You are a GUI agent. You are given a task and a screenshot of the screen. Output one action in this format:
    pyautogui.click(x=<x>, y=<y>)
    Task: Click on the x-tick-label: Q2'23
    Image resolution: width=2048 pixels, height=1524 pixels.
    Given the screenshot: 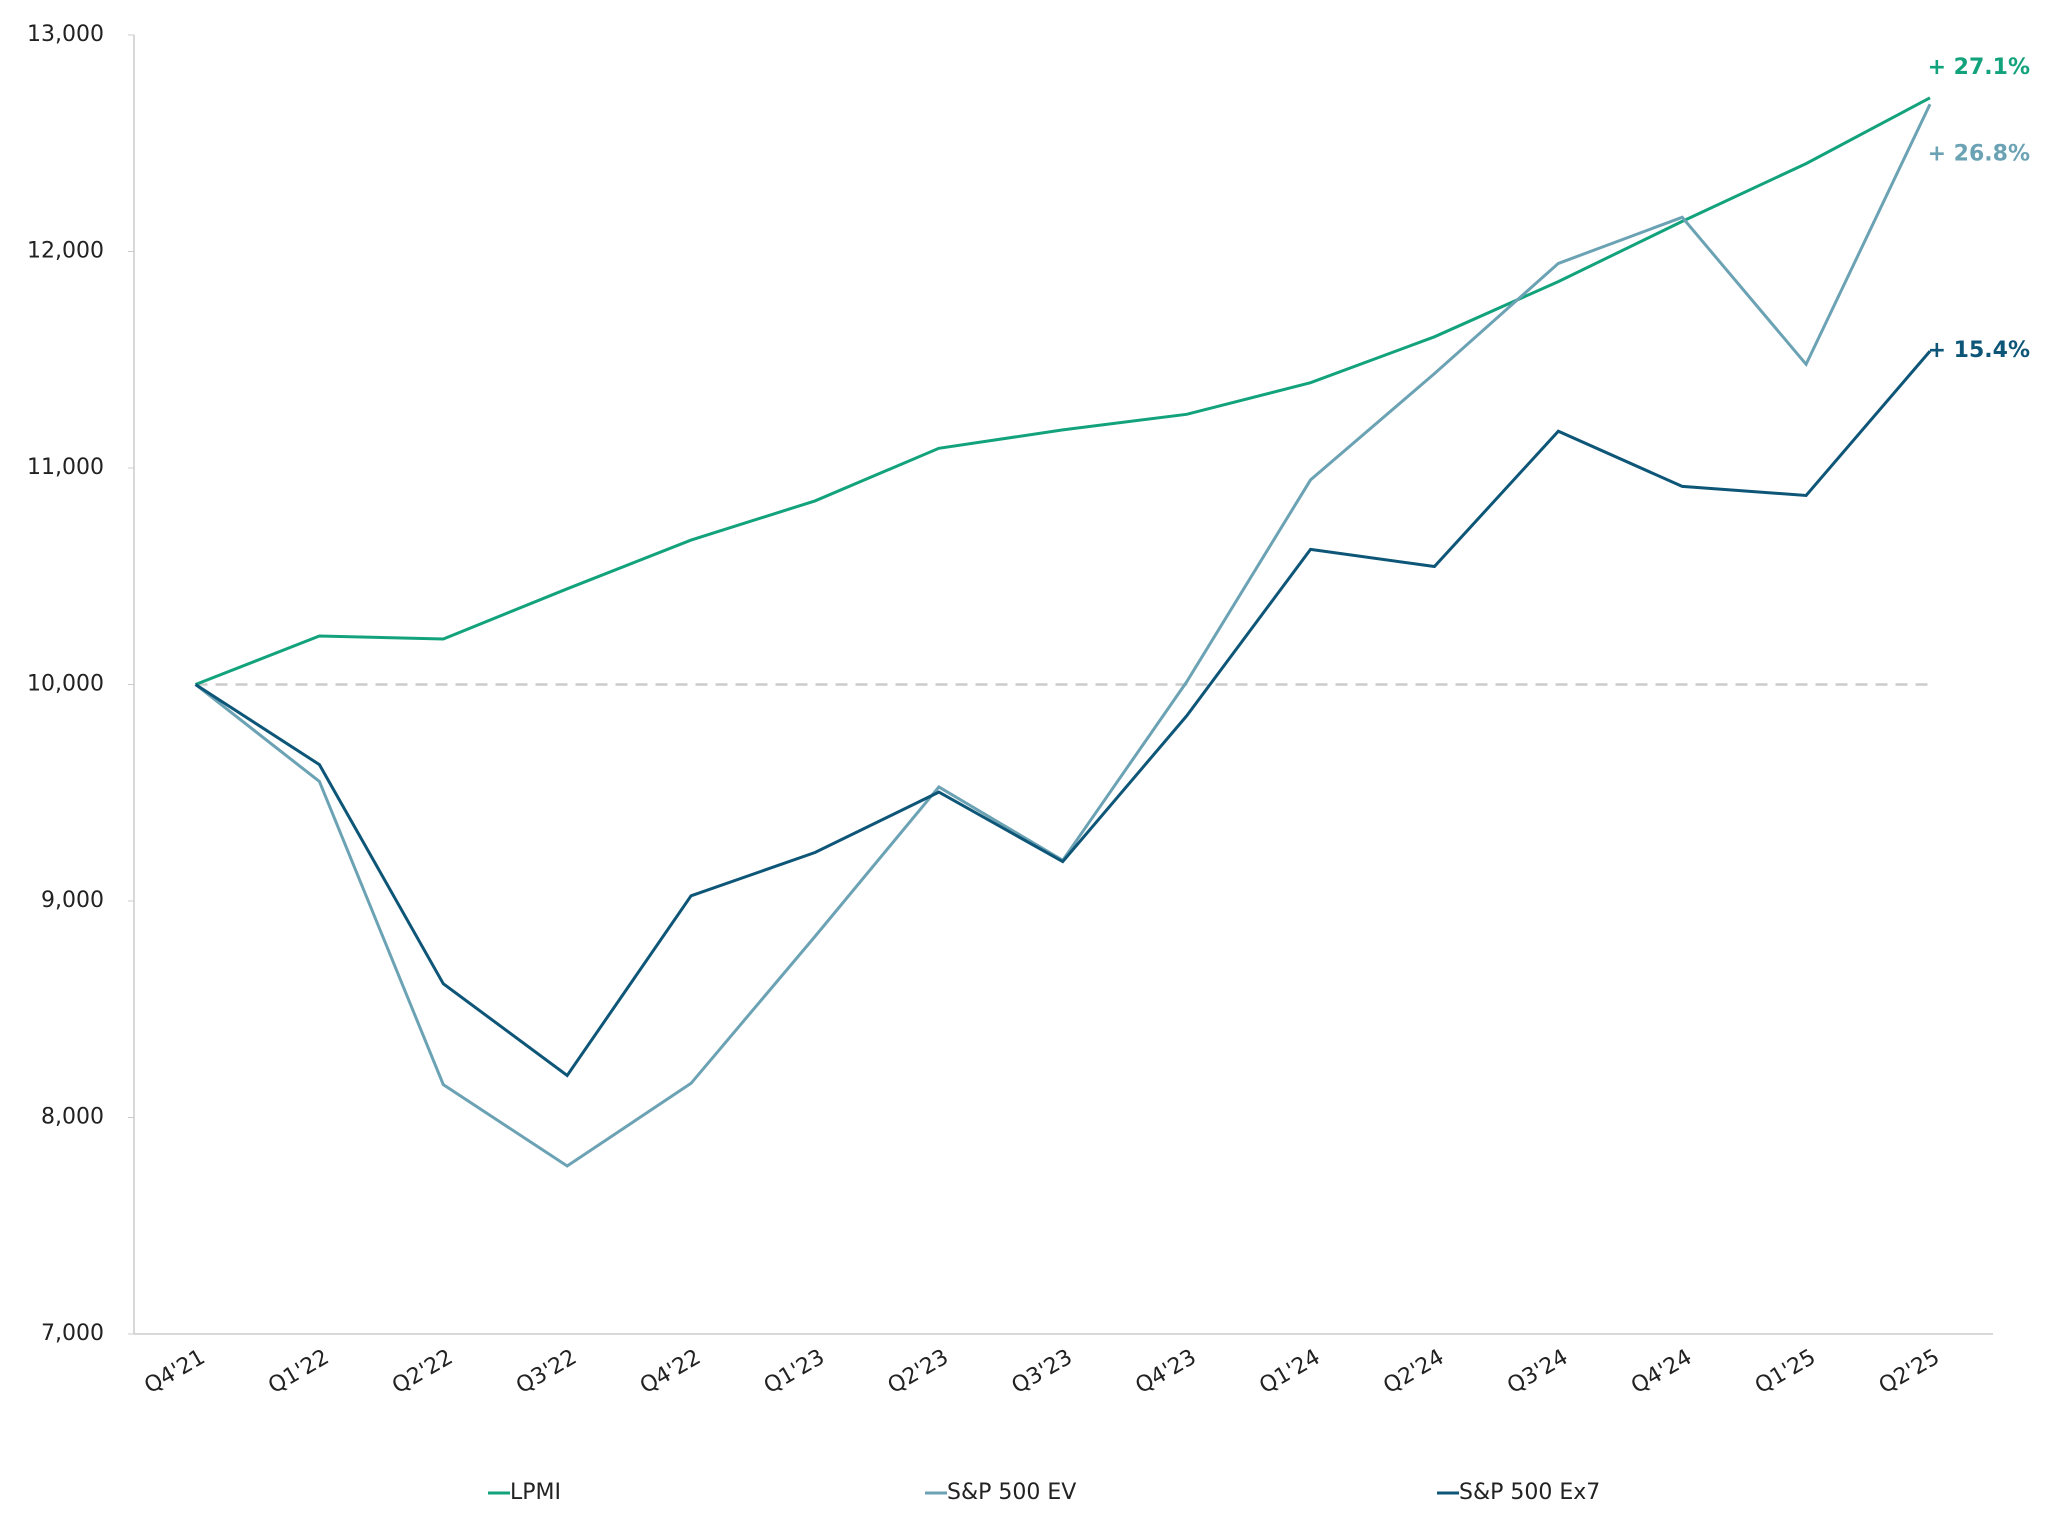 What is the action you would take?
    pyautogui.click(x=918, y=1372)
    